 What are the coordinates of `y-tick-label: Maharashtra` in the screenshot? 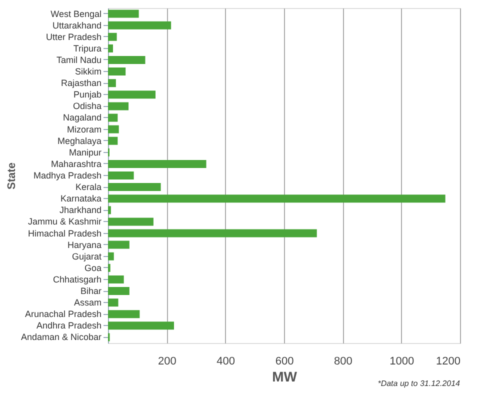 It's located at (76, 163).